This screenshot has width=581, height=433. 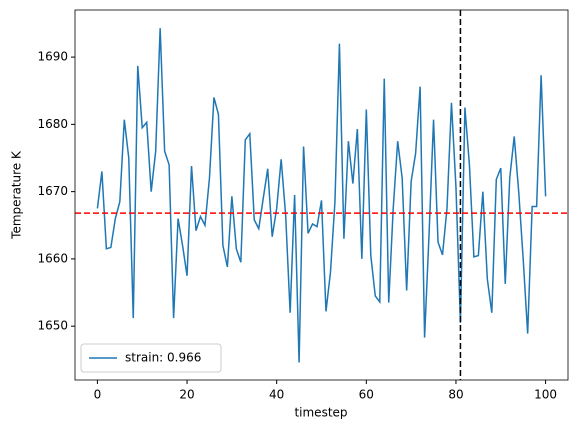 What do you see at coordinates (52, 258) in the screenshot?
I see `y-tick-label: 1660` at bounding box center [52, 258].